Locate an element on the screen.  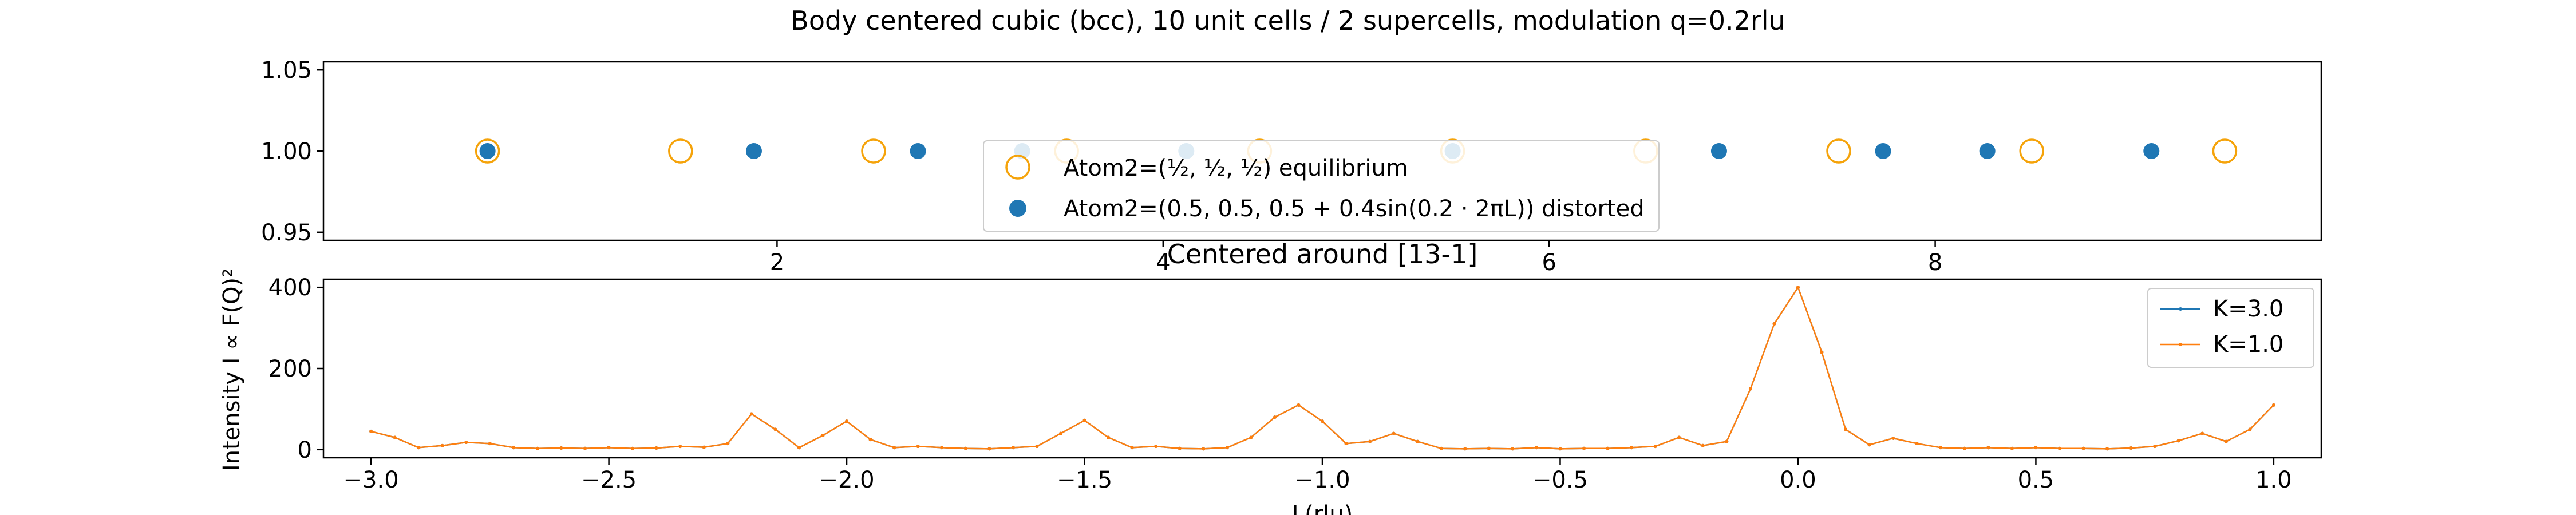
bottom-legend-frame is located at coordinates (2230, 328).